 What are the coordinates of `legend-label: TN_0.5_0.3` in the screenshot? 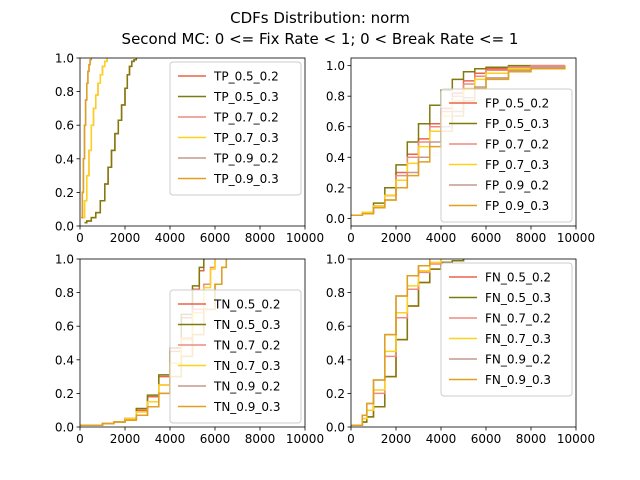 It's located at (246, 325).